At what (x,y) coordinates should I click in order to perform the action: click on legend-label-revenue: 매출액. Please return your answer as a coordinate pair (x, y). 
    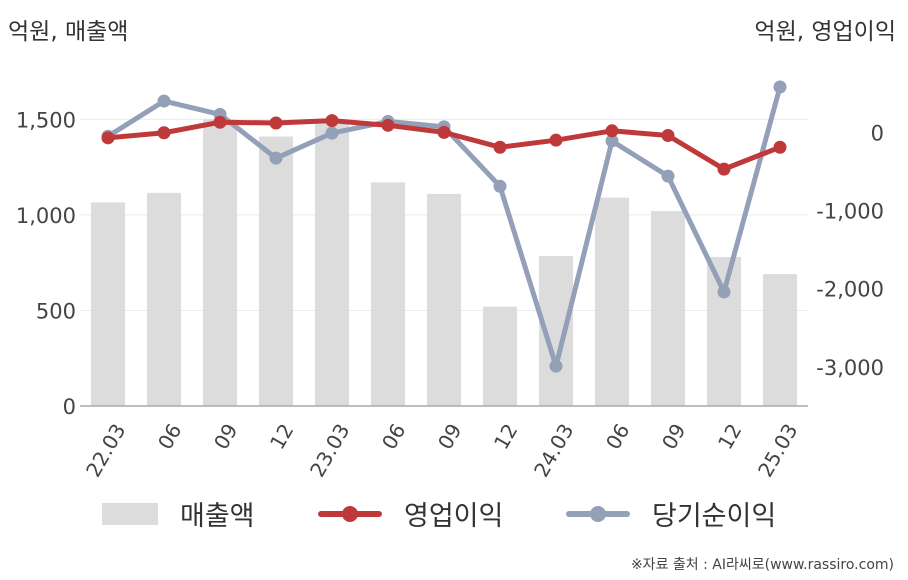
    Looking at the image, I should click on (217, 516).